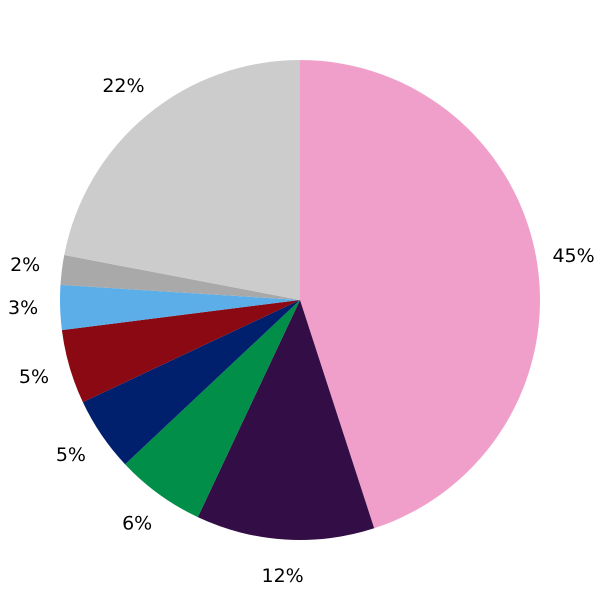  I want to click on slice-label: 45%, so click(573, 256).